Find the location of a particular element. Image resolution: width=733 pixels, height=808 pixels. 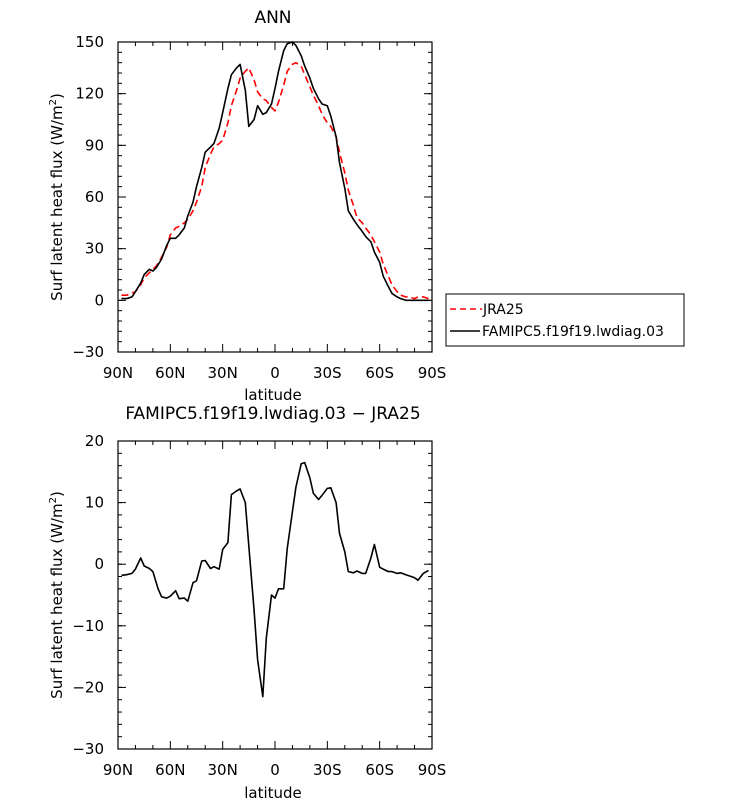

bottom-y-tick-label: −20 is located at coordinates (88, 687).